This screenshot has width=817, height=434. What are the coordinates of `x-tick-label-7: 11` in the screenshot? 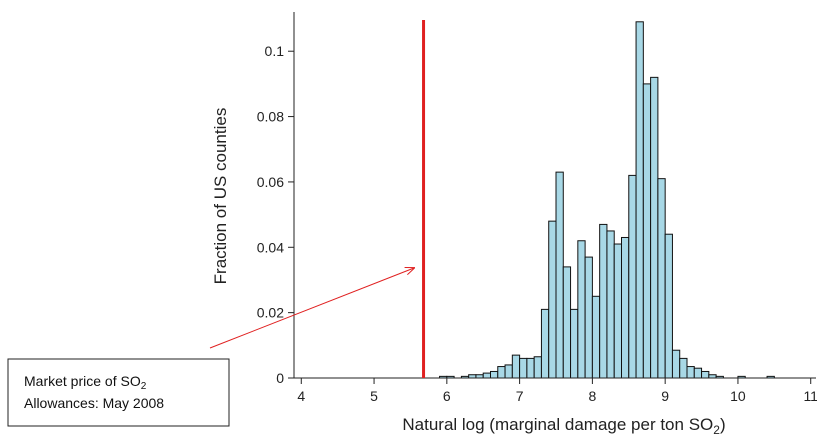 It's located at (810, 396).